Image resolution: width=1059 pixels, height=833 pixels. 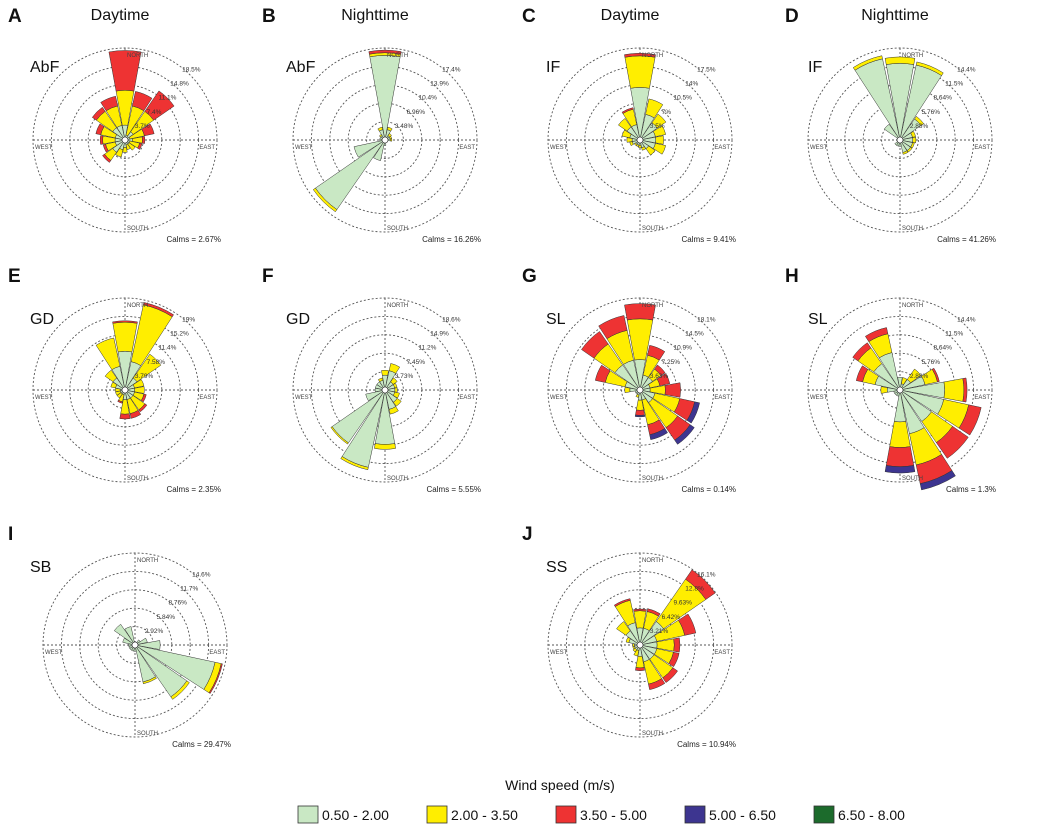 What do you see at coordinates (14, 276) in the screenshot?
I see `panel-letter: E` at bounding box center [14, 276].